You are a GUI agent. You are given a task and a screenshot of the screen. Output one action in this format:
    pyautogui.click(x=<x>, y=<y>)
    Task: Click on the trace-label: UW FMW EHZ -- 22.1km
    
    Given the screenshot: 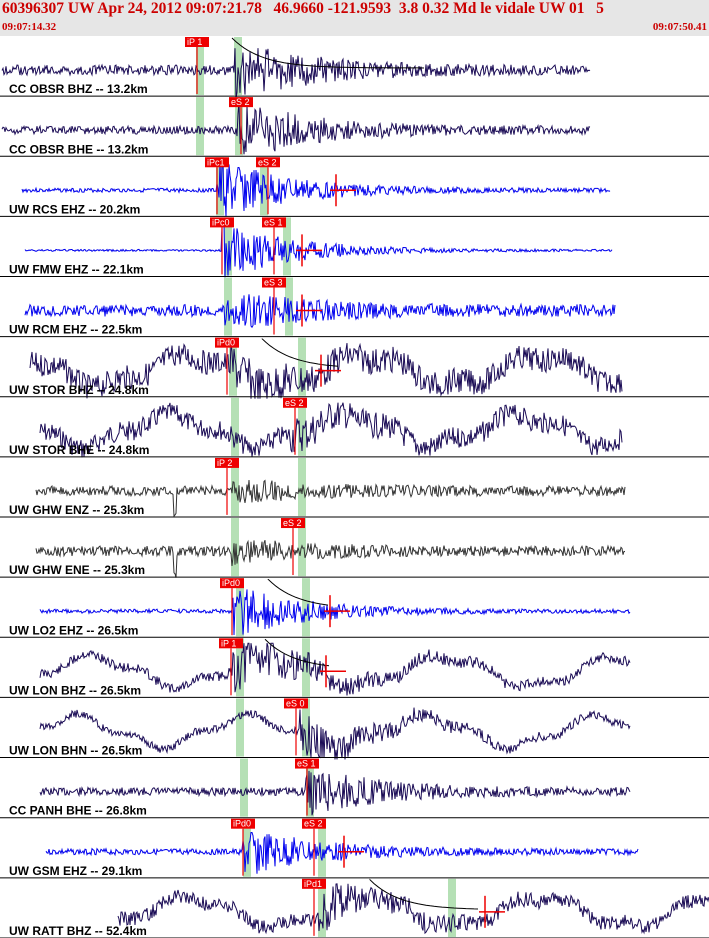 What is the action you would take?
    pyautogui.click(x=76, y=270)
    